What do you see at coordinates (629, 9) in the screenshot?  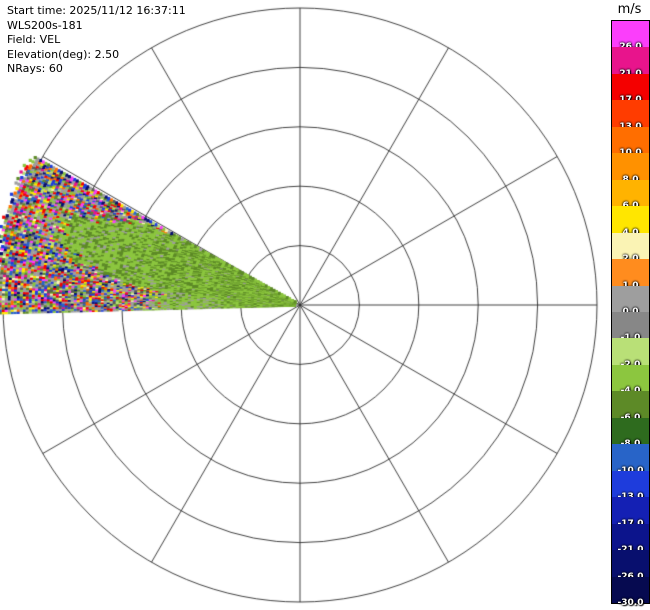 I see `colorbar-units-label: m/s` at bounding box center [629, 9].